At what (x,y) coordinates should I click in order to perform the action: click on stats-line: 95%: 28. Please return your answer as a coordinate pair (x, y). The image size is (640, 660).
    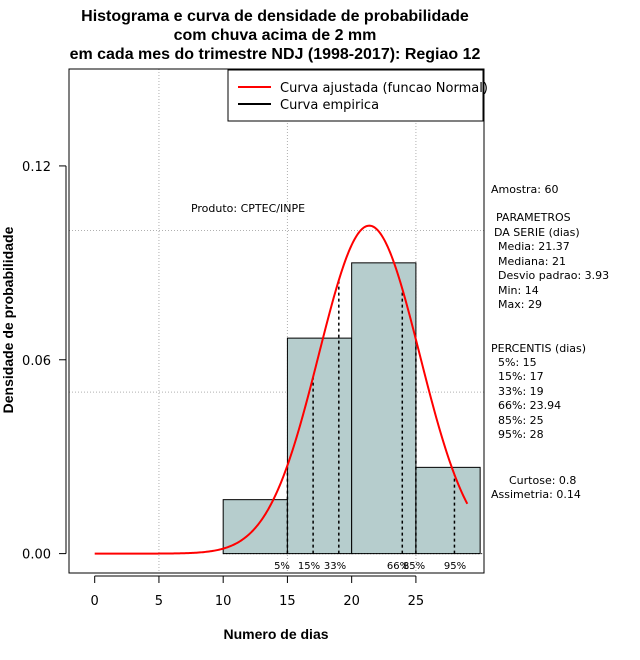
    Looking at the image, I should click on (521, 434).